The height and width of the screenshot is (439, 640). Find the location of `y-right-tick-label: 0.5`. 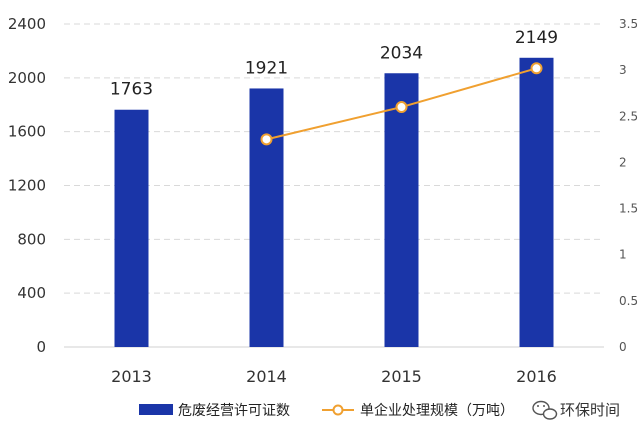

y-right-tick-label: 0.5 is located at coordinates (628, 301).